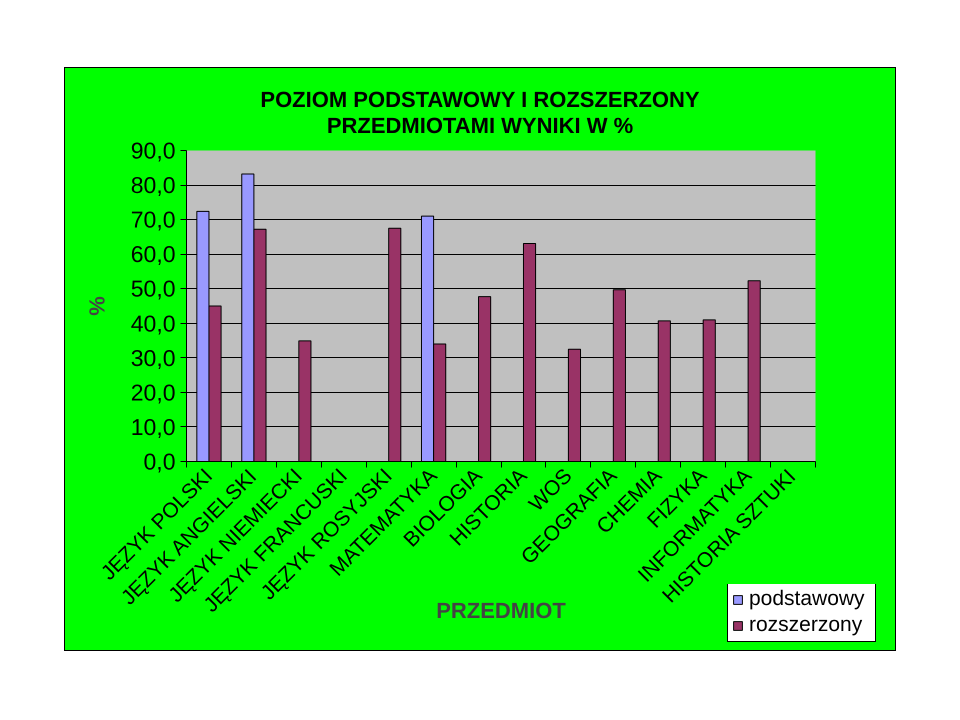  Describe the element at coordinates (806, 625) in the screenshot. I see `legend-label: rozszerzony` at that location.